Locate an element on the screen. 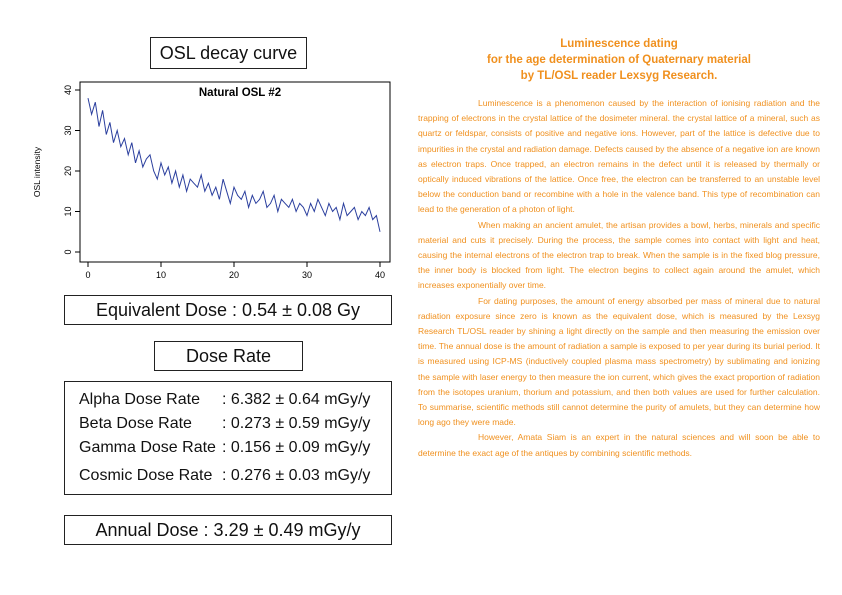  y-tick-label: 40 is located at coordinates (68, 90).